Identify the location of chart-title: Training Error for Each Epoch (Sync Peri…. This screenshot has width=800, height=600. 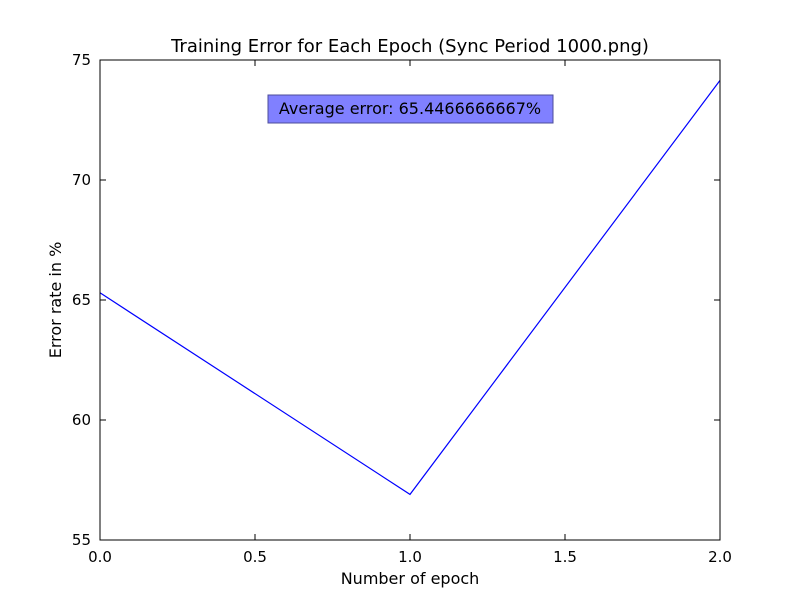
(409, 46).